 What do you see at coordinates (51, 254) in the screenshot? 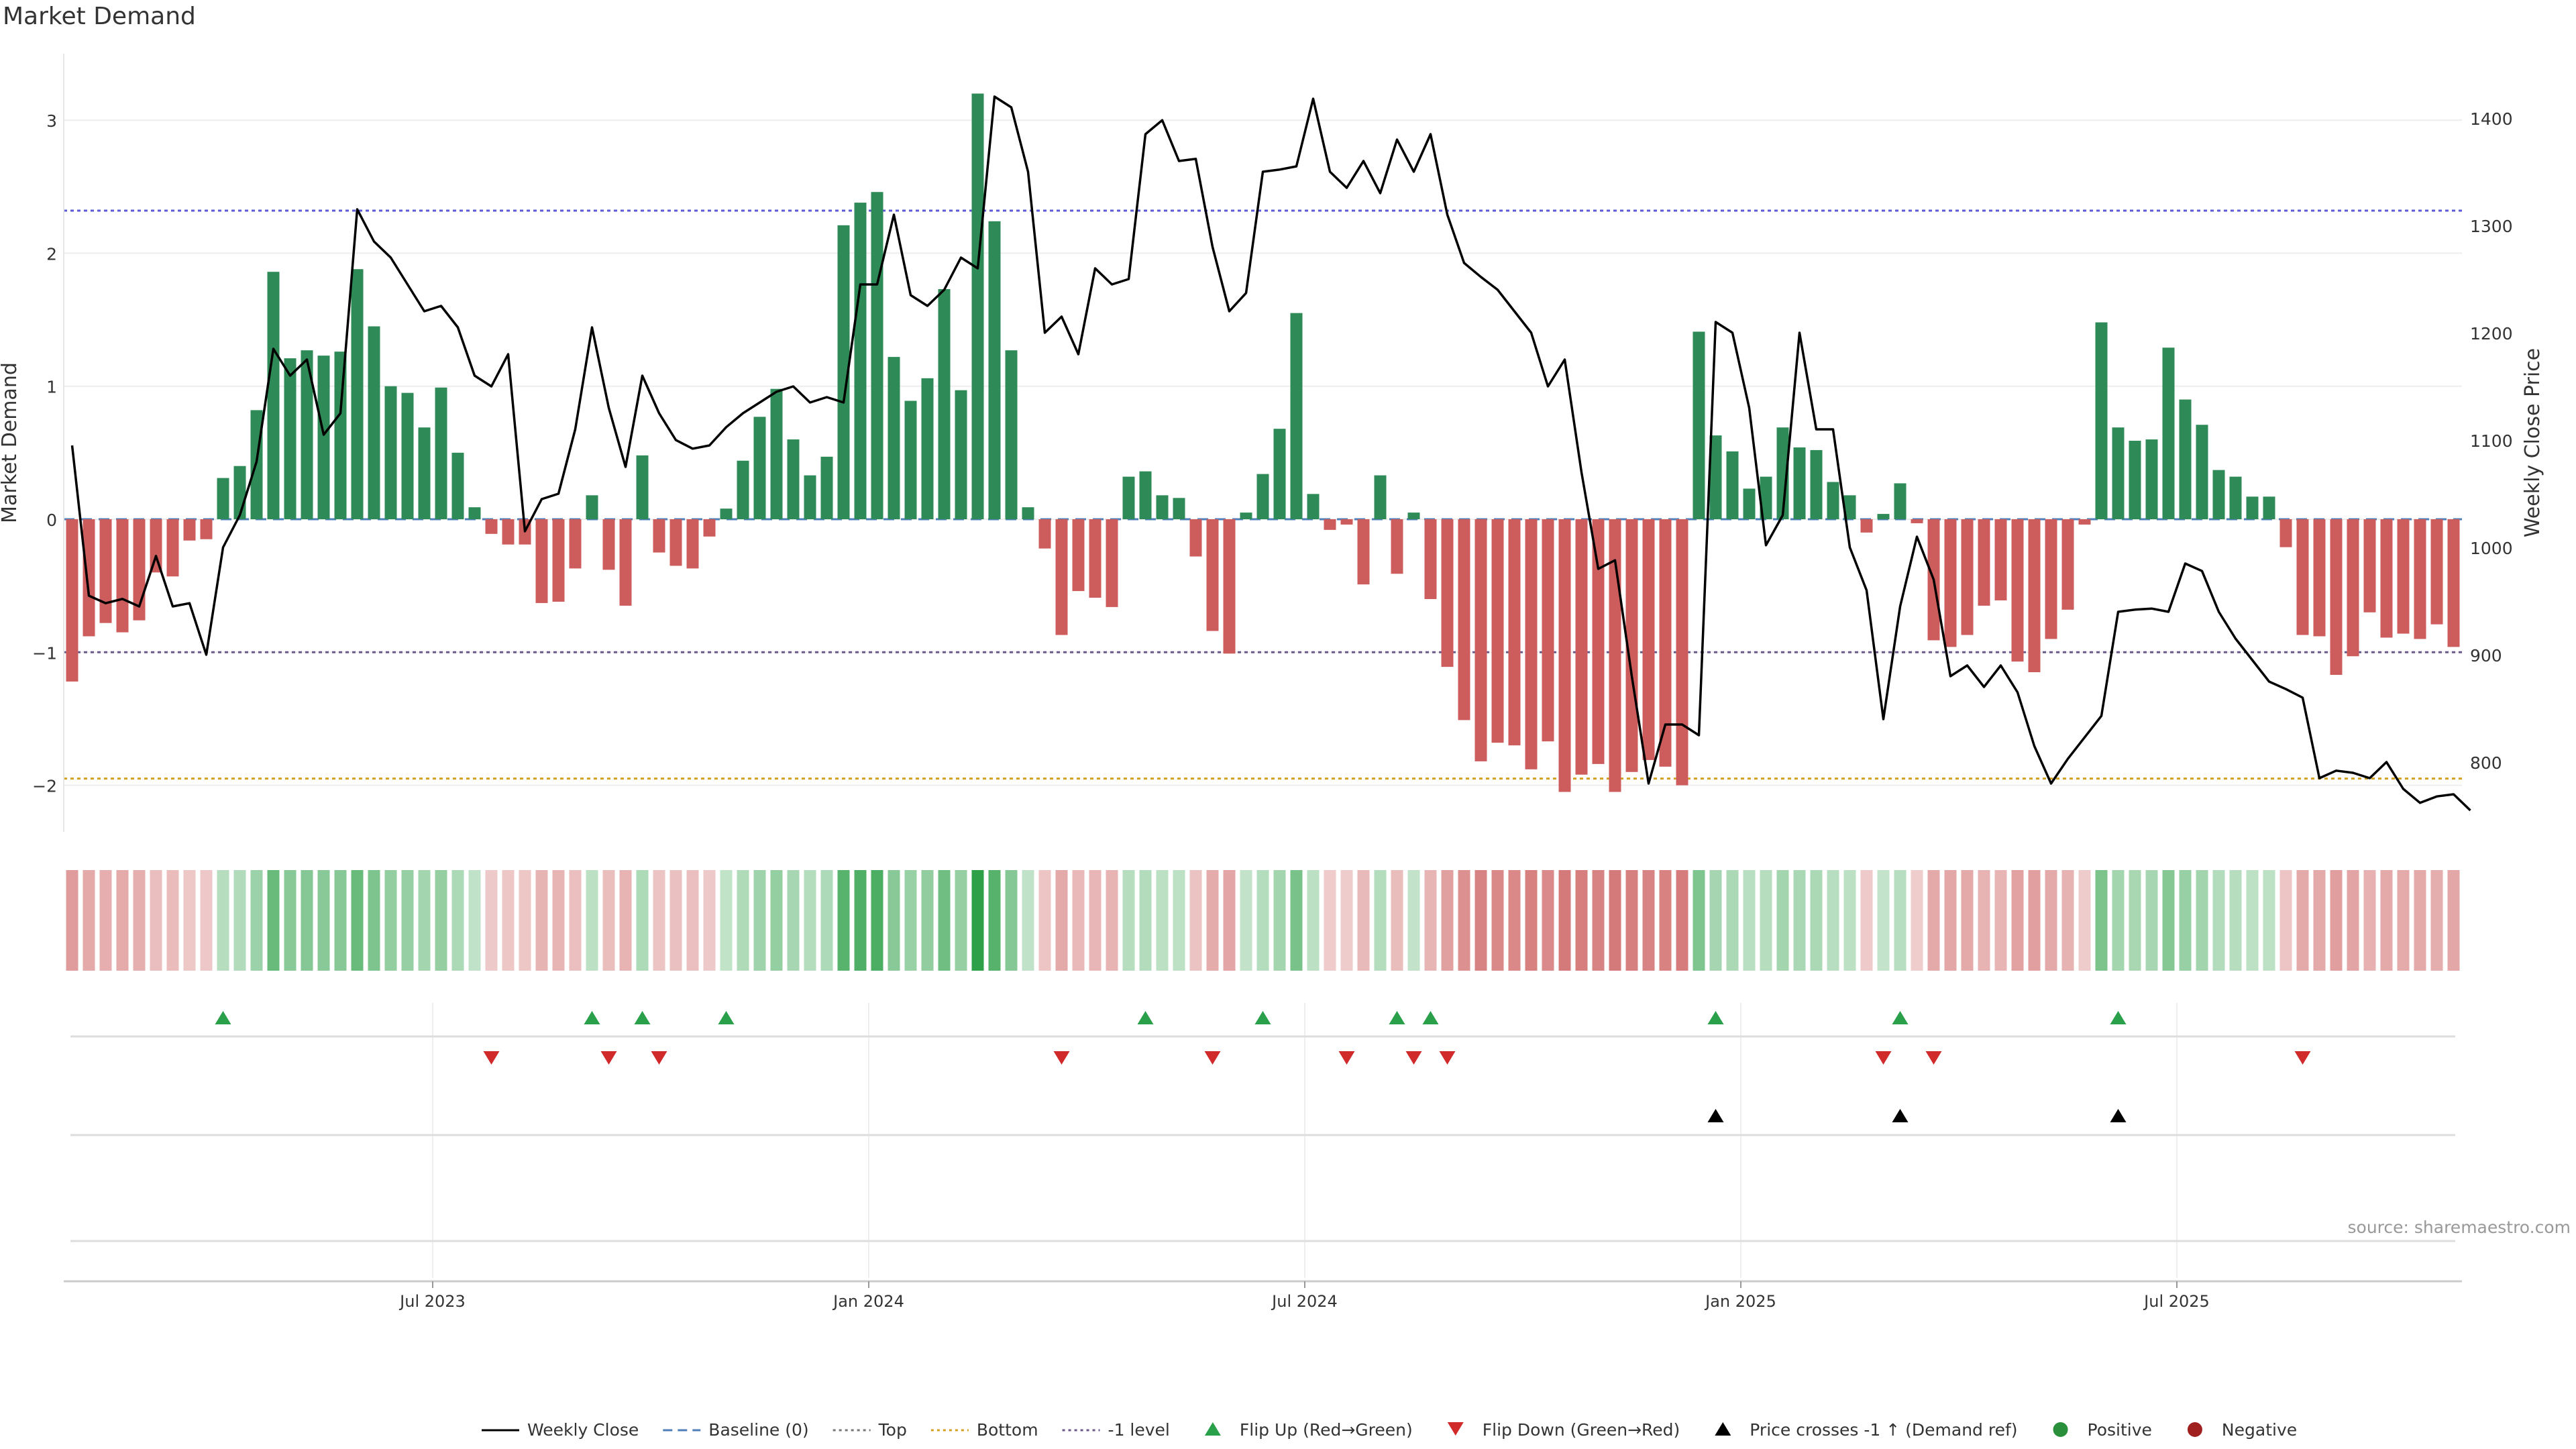
I see `y-tick-label: 2` at bounding box center [51, 254].